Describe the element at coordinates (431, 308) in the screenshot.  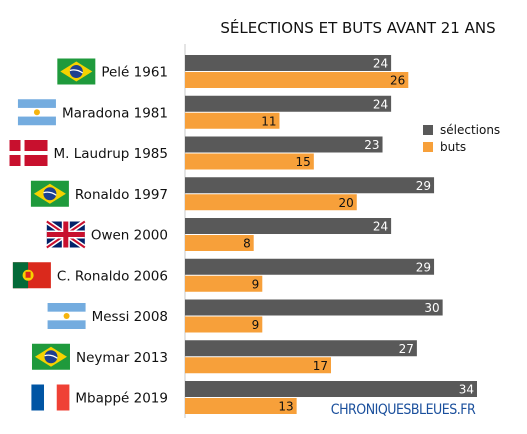
I see `value-label-selections-messi-2008: 30` at that location.